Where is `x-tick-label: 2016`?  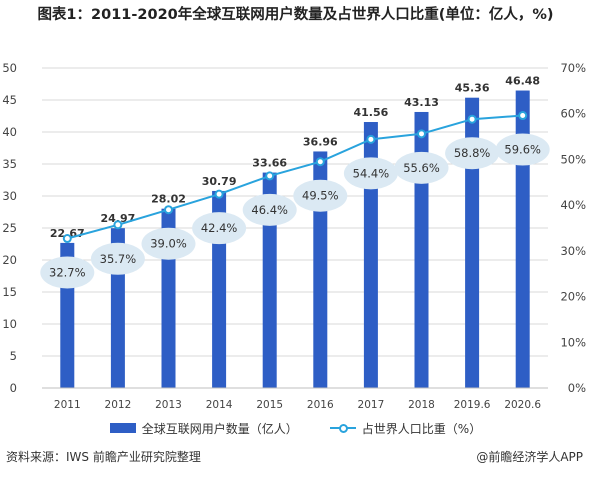
x-tick-label: 2016 is located at coordinates (320, 405).